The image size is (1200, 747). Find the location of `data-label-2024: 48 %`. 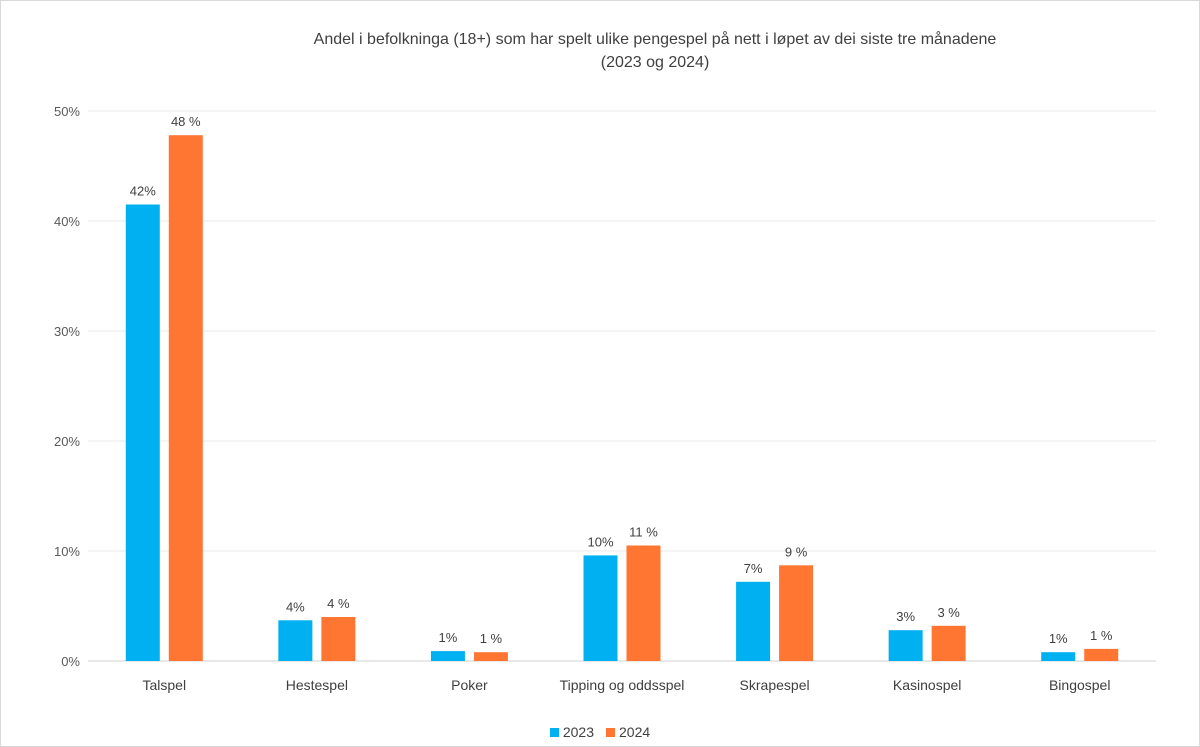

data-label-2024: 48 % is located at coordinates (186, 121).